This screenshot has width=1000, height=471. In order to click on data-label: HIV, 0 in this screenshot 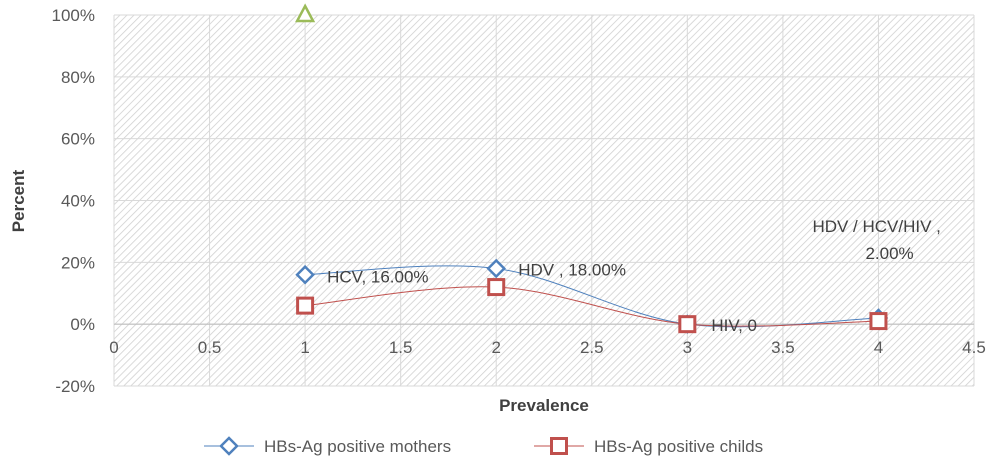, I will do `click(734, 325)`.